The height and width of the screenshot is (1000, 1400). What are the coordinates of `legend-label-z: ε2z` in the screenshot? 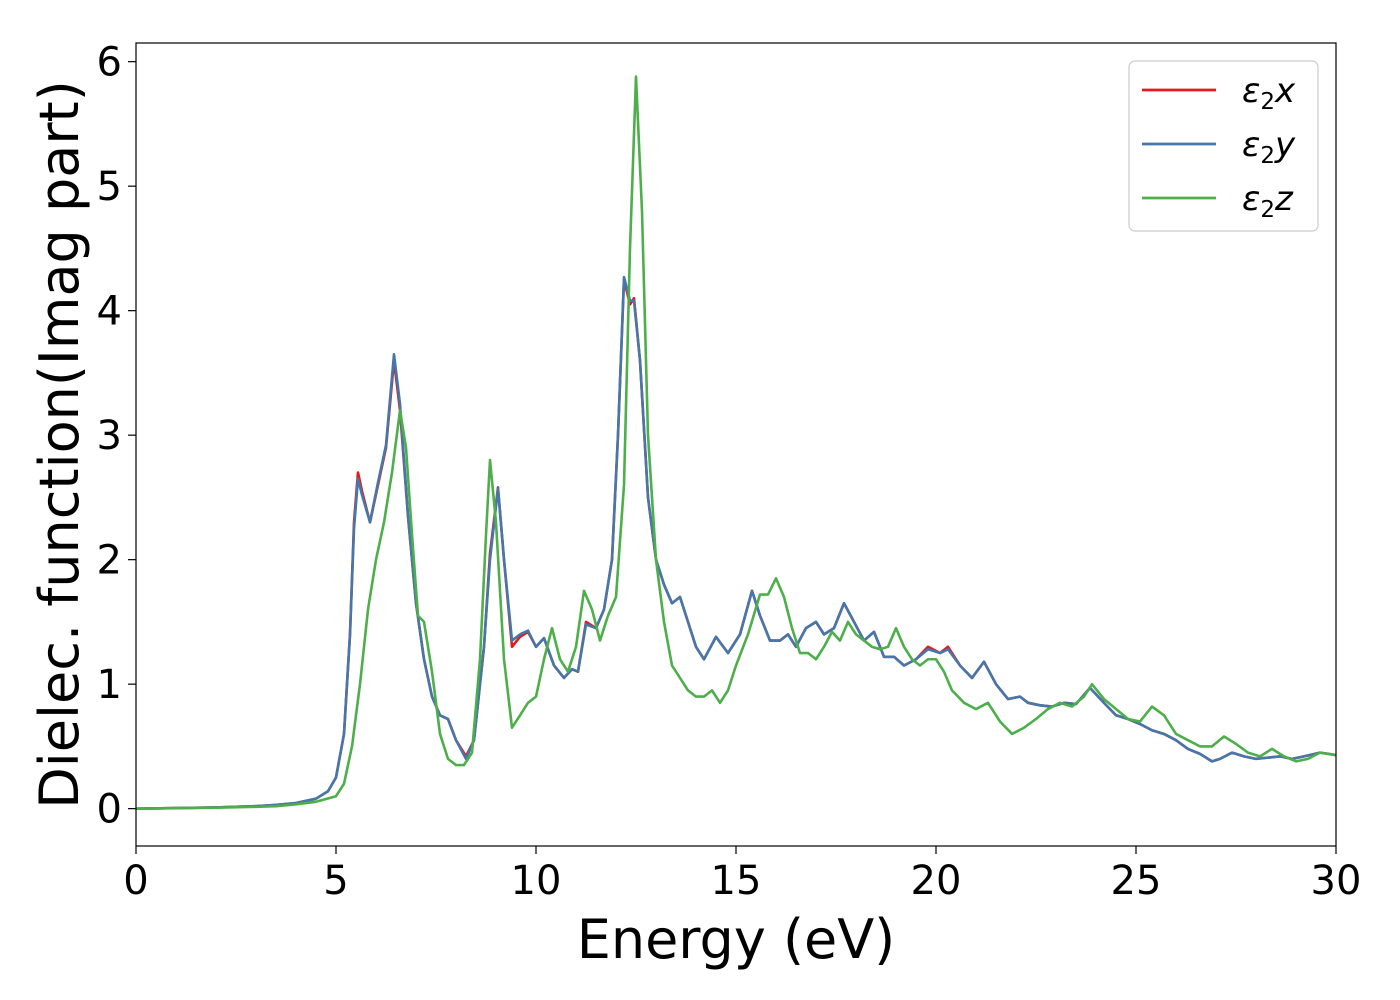 It's located at (1268, 201).